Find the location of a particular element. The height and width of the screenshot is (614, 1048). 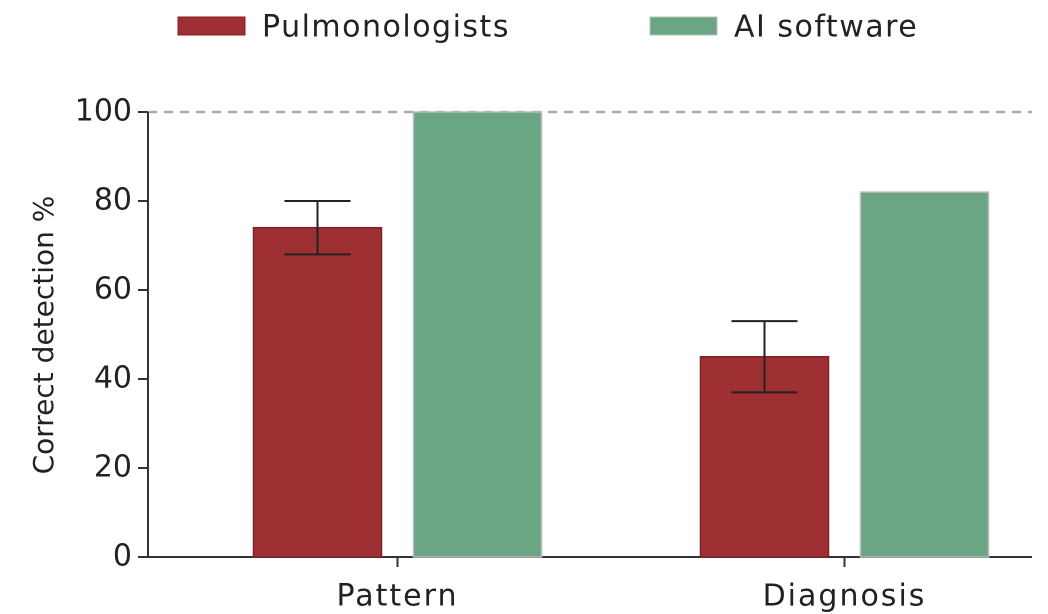

y-tick-label: 20 is located at coordinates (113, 467).